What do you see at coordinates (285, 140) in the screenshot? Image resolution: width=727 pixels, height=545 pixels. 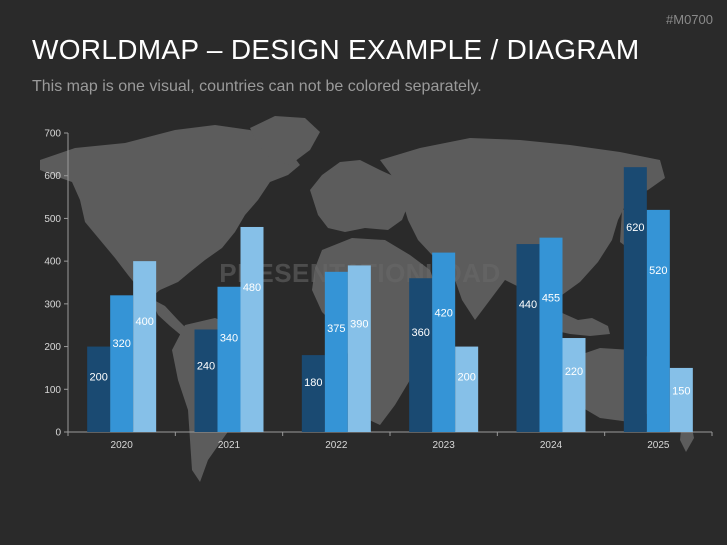 I see `map-greenland` at bounding box center [285, 140].